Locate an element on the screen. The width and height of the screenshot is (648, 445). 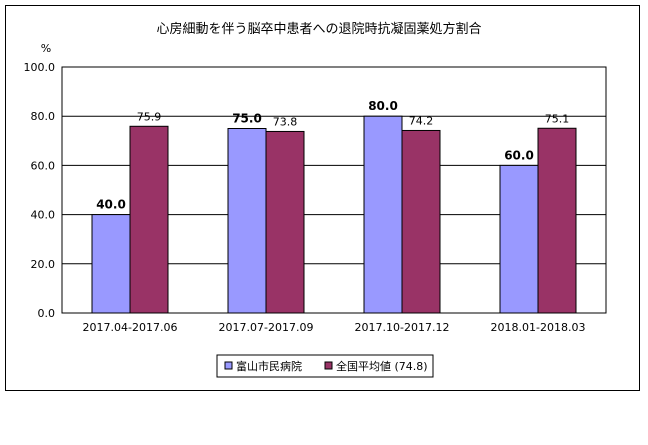
x-tick-label: 2018.01-2018.03 is located at coordinates (538, 327).